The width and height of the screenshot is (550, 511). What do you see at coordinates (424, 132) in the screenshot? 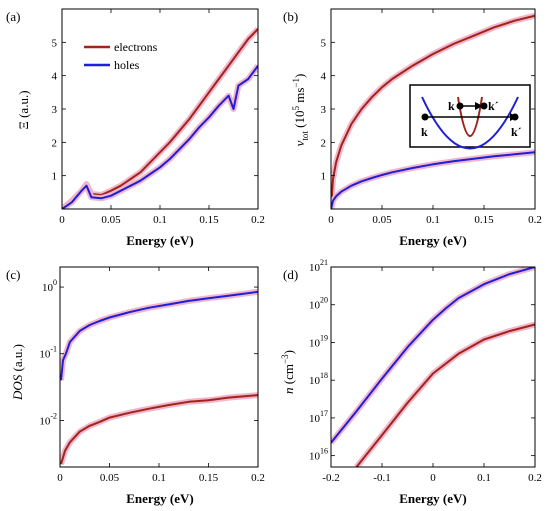
I see `inset-label-k-left: k` at bounding box center [424, 132].